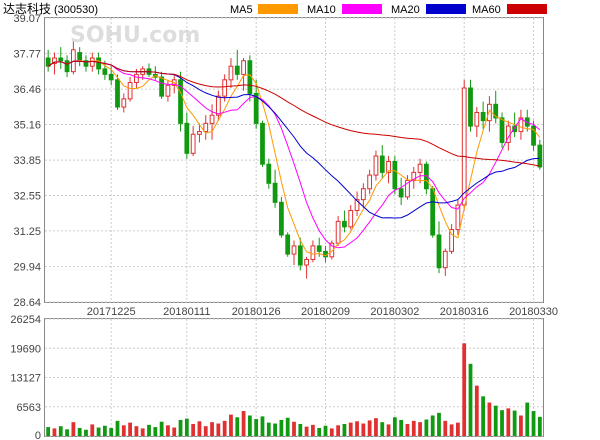  I want to click on stock-code: (300530), so click(76, 10).